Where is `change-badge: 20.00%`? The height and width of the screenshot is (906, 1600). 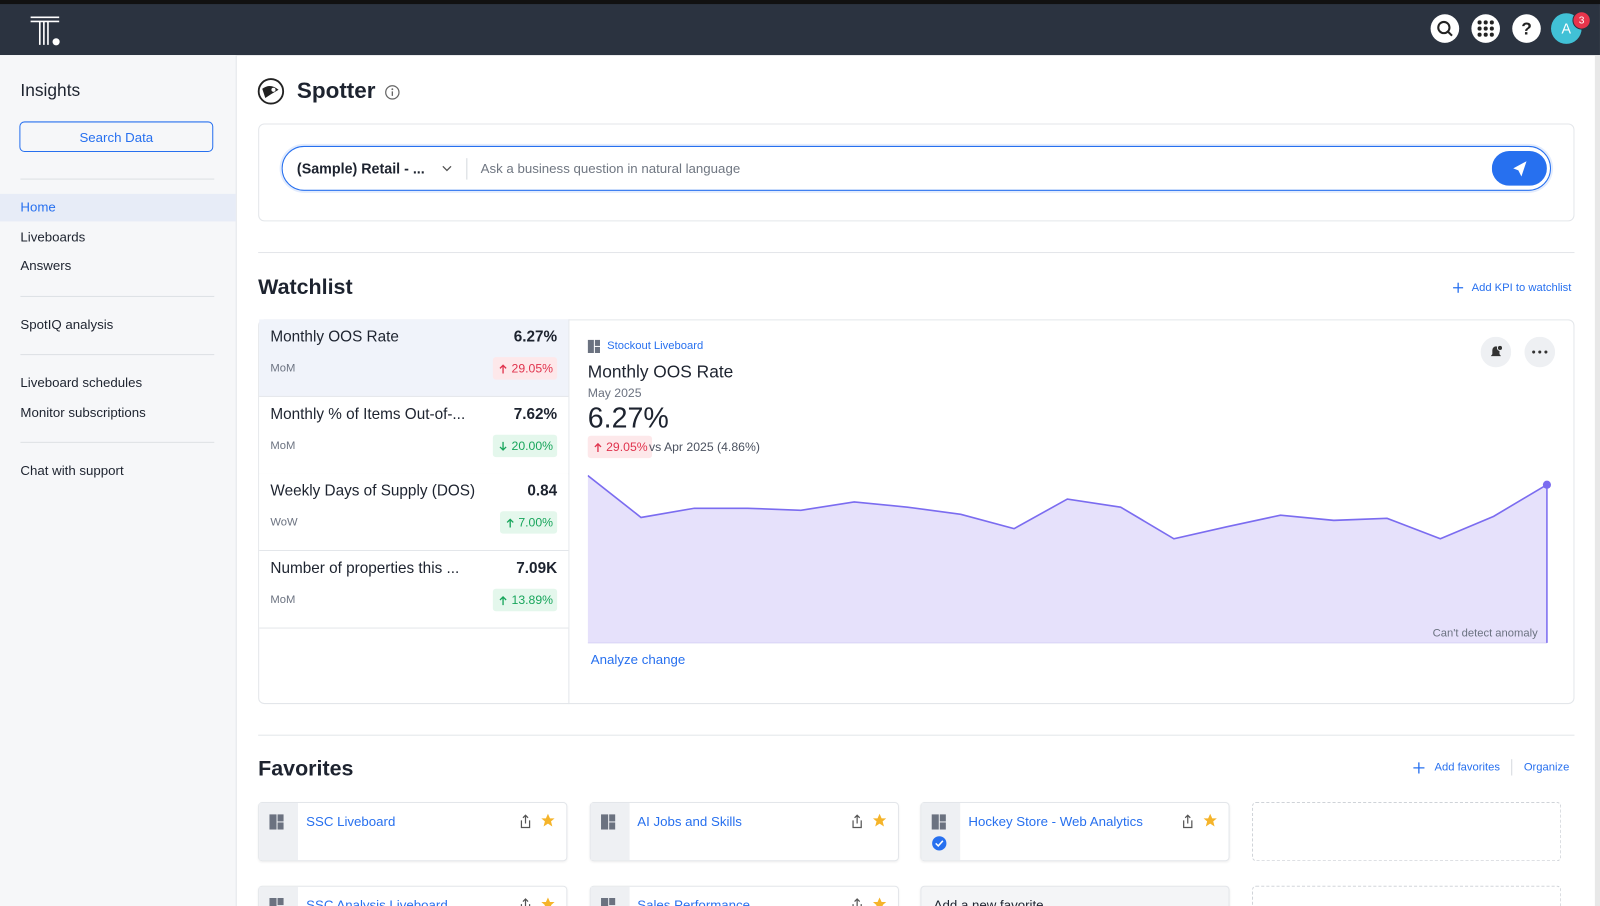
change-badge: 20.00% is located at coordinates (525, 445).